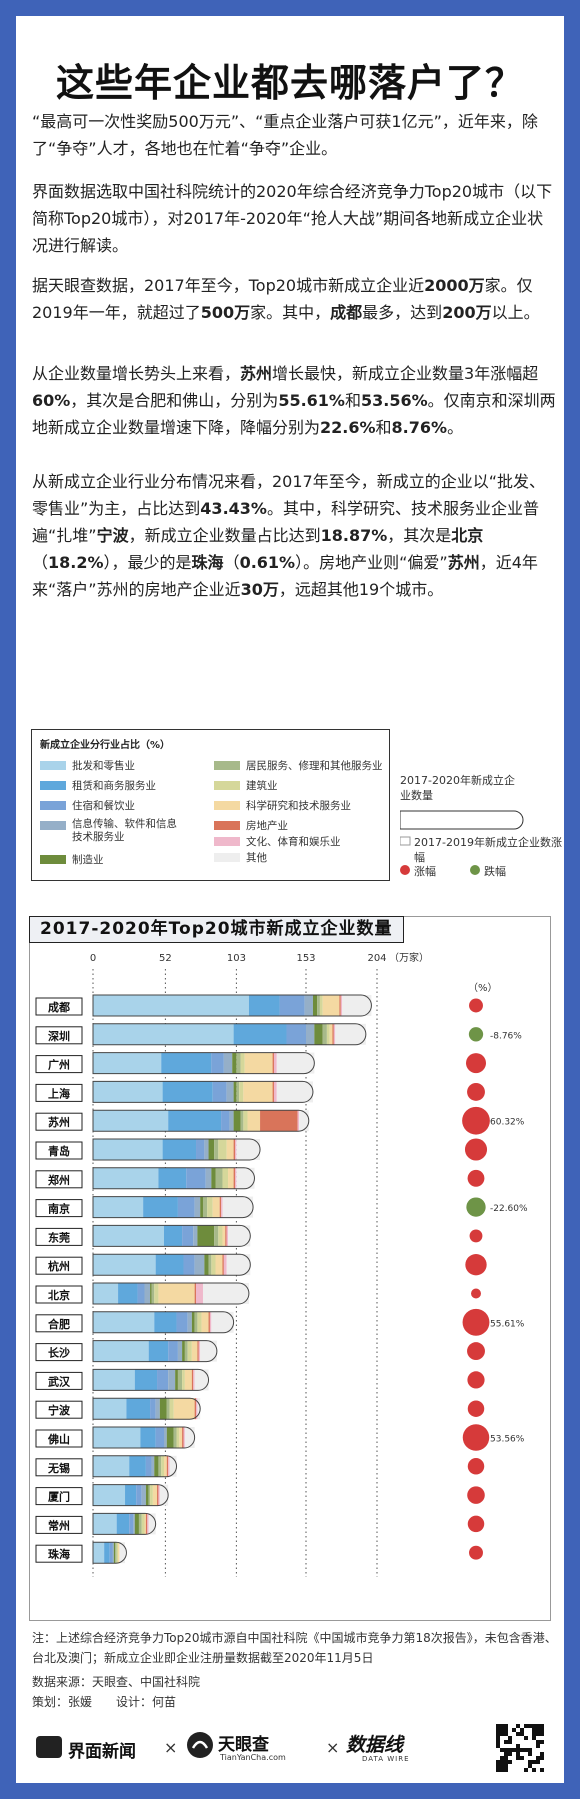  What do you see at coordinates (256, 373) in the screenshot?
I see `highlight-text: 苏州` at bounding box center [256, 373].